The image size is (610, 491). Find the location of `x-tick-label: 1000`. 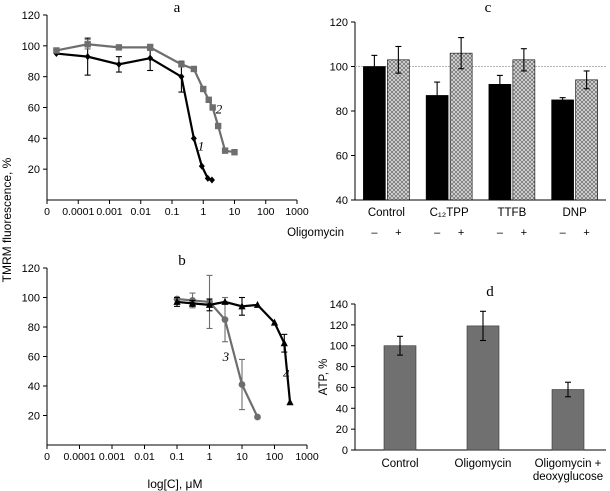

x-tick-label: 1000 is located at coordinates (297, 212).